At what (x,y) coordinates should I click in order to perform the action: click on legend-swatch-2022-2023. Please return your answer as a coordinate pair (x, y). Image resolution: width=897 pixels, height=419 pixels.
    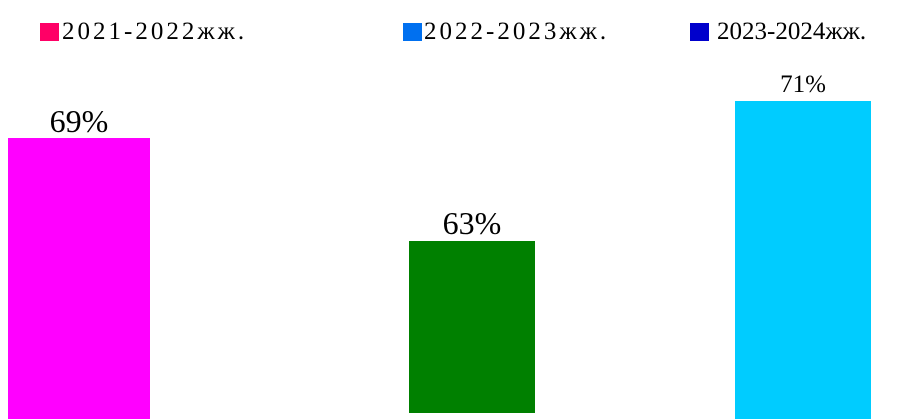
    Looking at the image, I should click on (412, 32).